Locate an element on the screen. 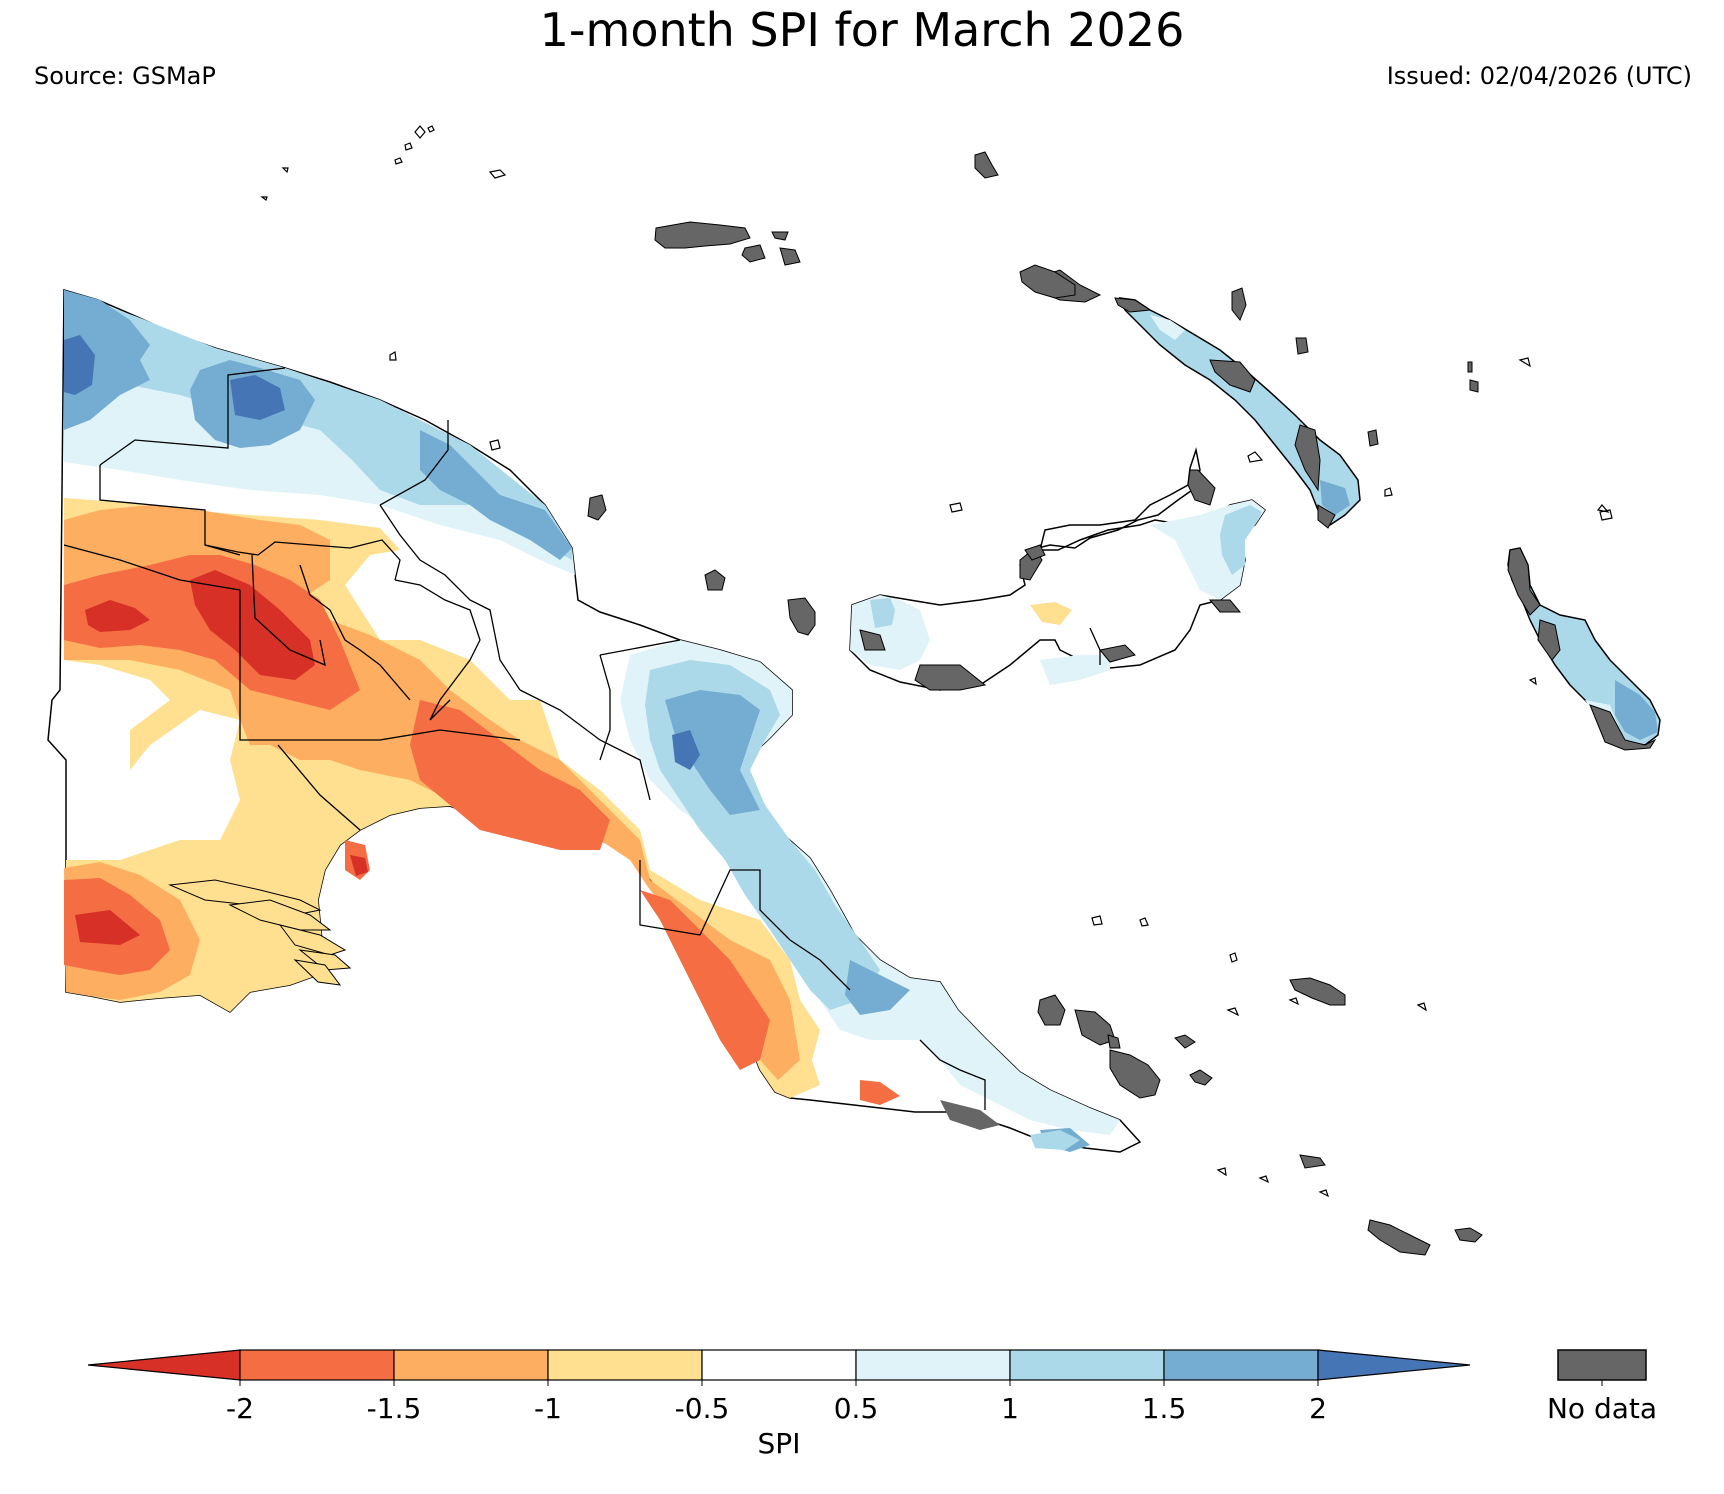  spi-ni-blue-dark is located at coordinates (1335, 497).